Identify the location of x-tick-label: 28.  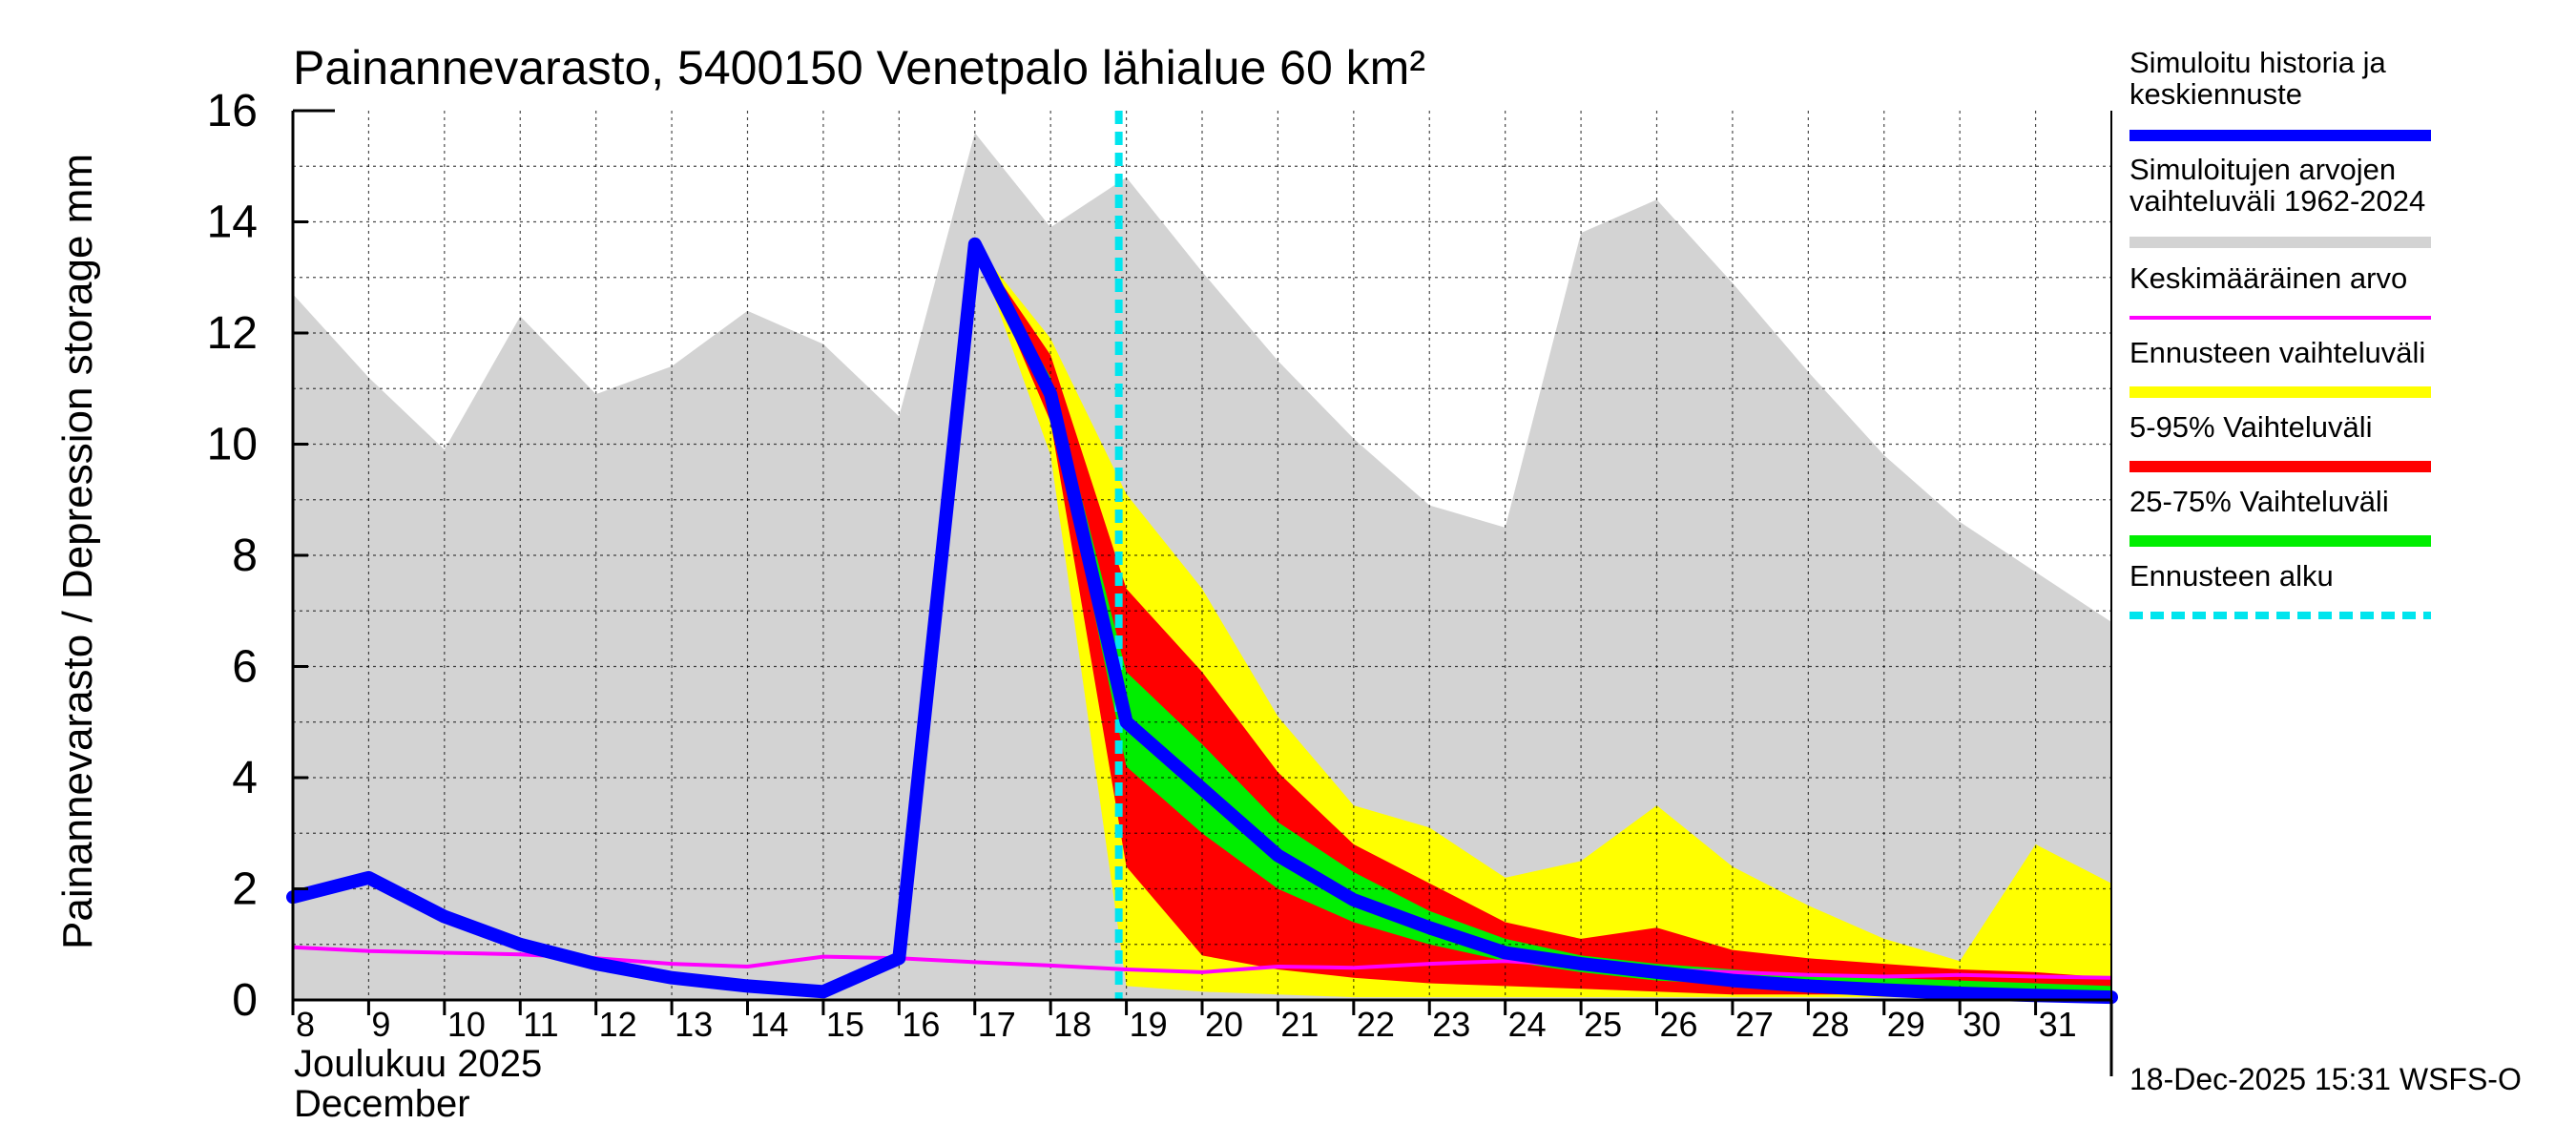
(1830, 1025).